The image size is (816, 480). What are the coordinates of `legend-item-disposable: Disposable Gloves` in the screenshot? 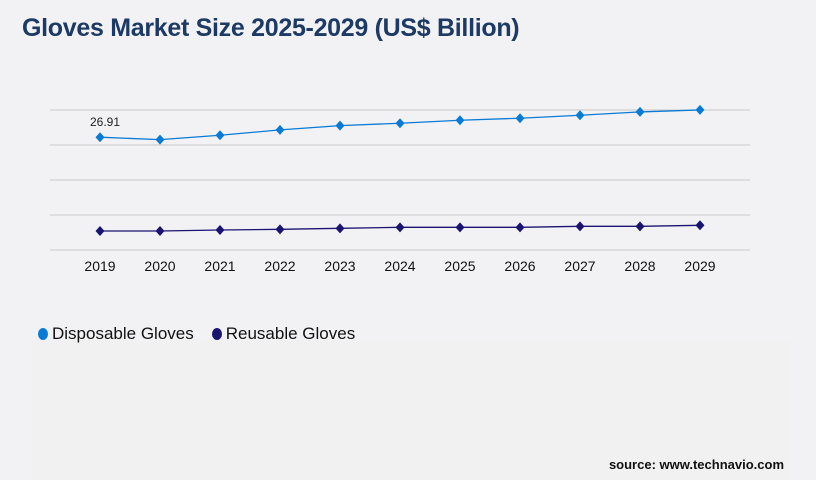 It's located at (116, 334).